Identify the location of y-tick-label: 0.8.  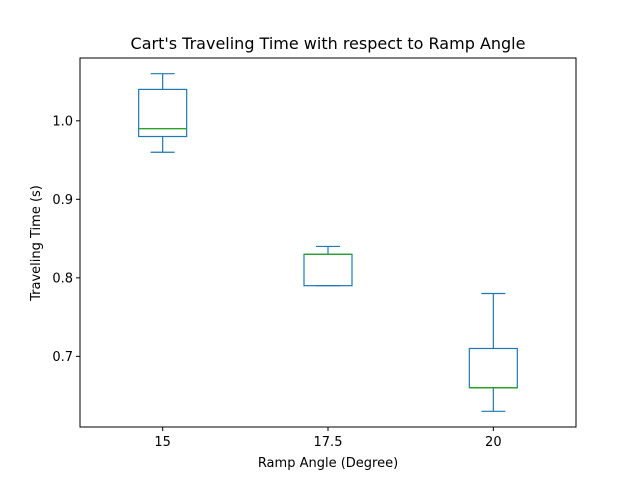
(62, 278).